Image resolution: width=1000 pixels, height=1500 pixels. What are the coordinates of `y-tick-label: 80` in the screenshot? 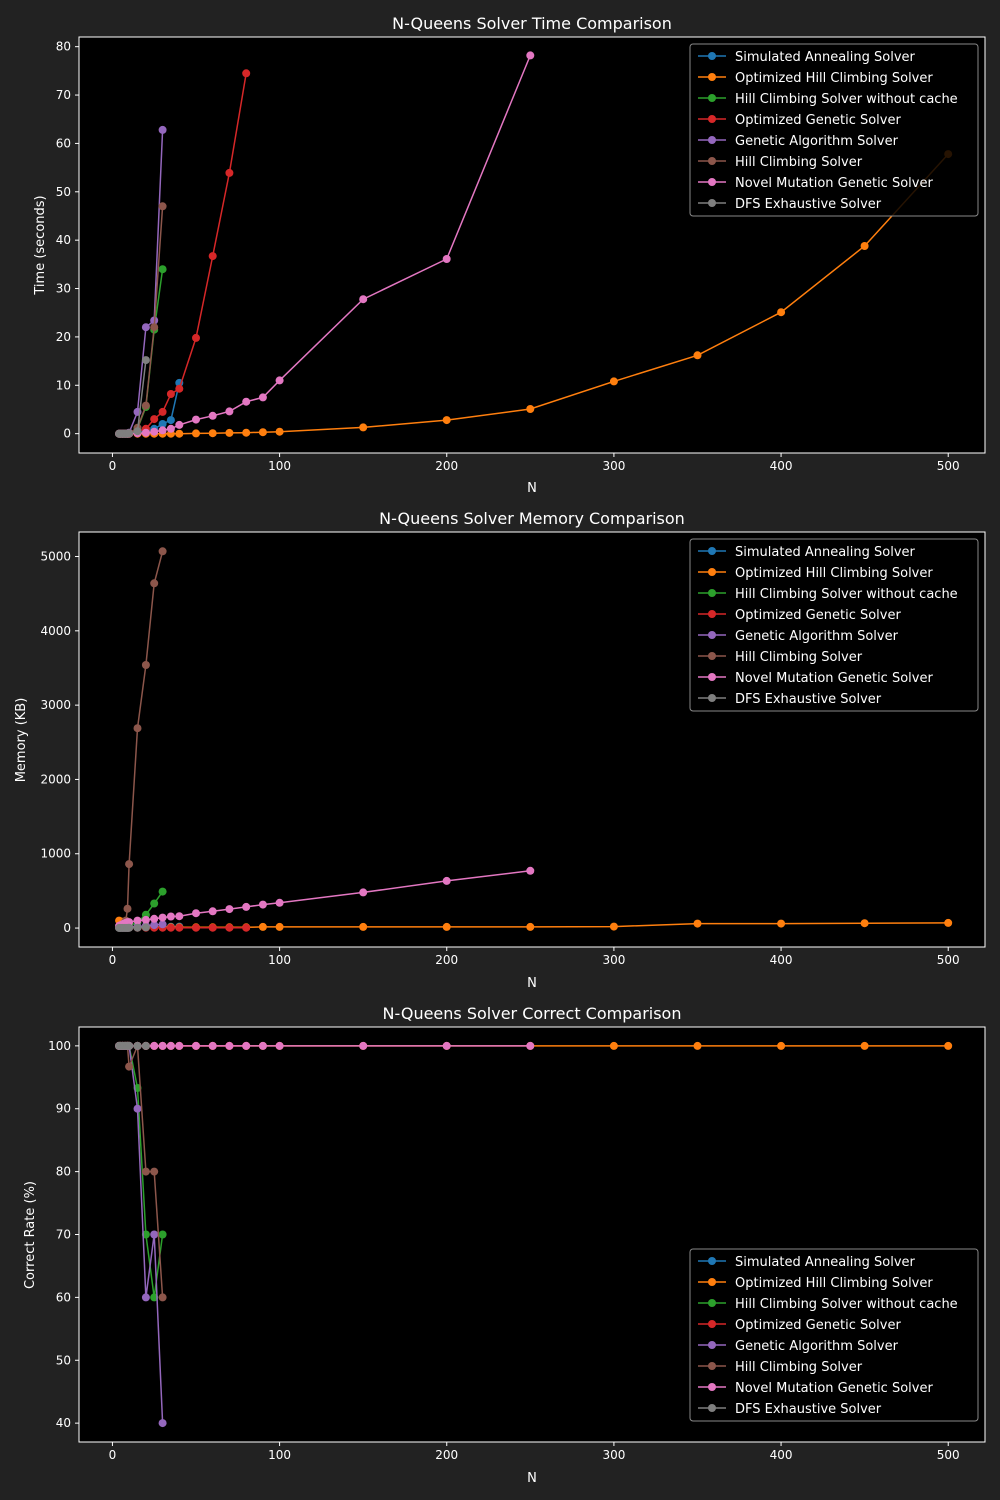 It's located at (63, 1172).